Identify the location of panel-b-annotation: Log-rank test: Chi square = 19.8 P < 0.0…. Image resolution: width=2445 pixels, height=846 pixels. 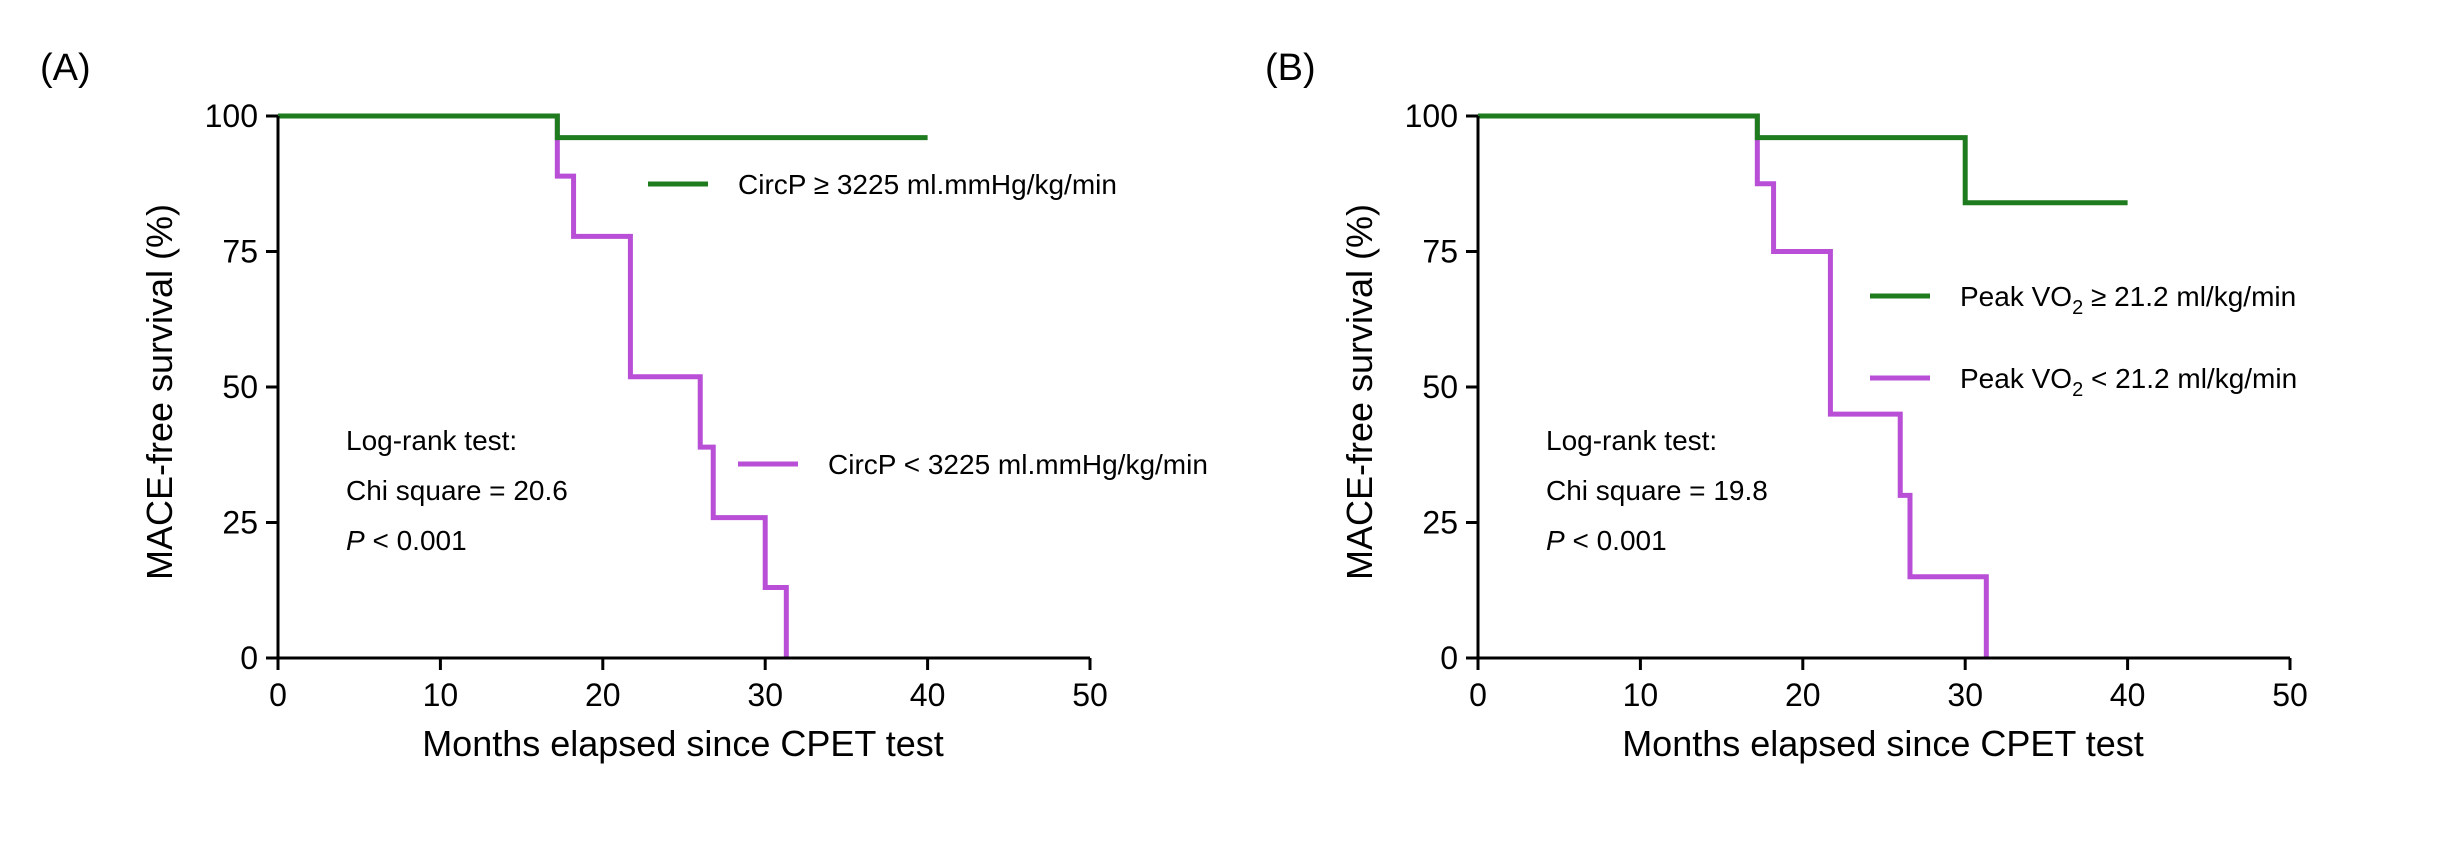
(1657, 490).